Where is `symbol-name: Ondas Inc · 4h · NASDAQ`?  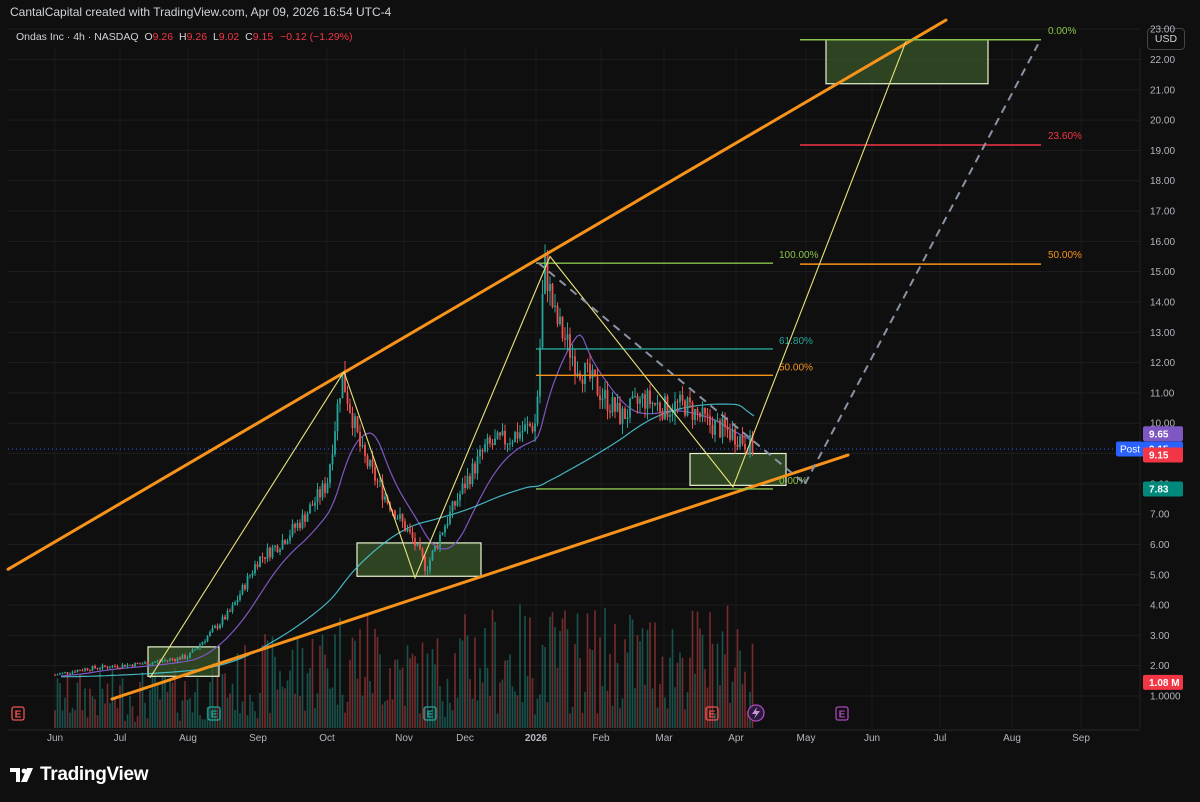
symbol-name: Ondas Inc · 4h · NASDAQ is located at coordinates (77, 37).